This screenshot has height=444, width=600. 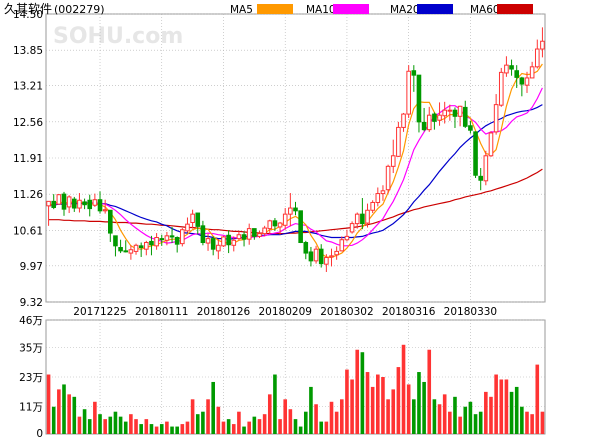 What do you see at coordinates (79, 9) in the screenshot?
I see `stock-code: (002279)` at bounding box center [79, 9].